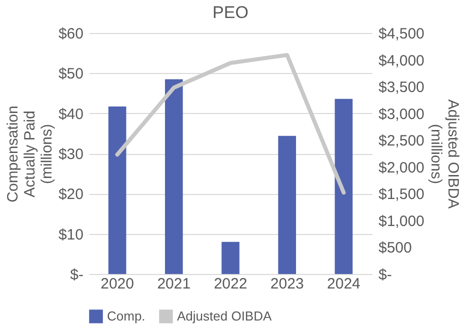 Image resolution: width=468 pixels, height=334 pixels. Describe the element at coordinates (231, 284) in the screenshot. I see `x-tick-label: 2022` at that location.